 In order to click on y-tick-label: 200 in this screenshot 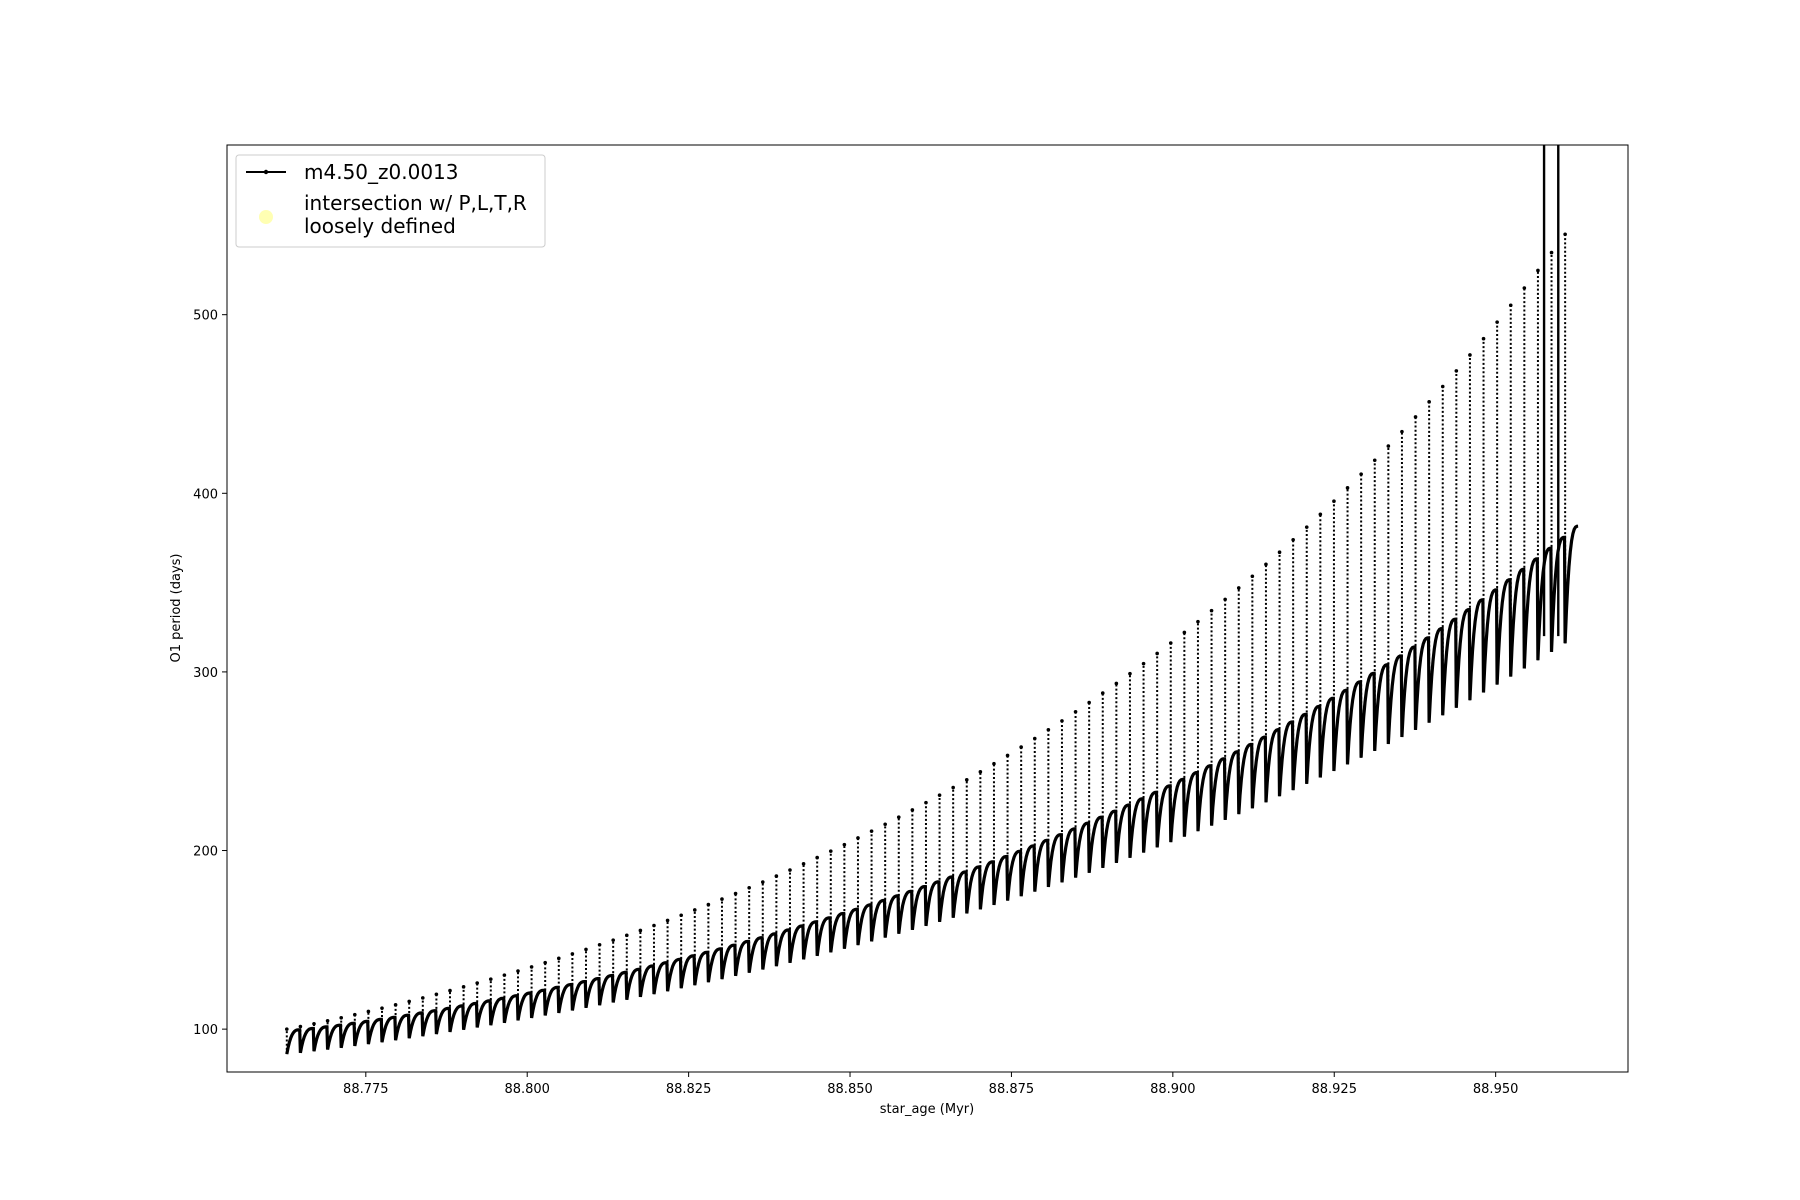, I will do `click(205, 852)`.